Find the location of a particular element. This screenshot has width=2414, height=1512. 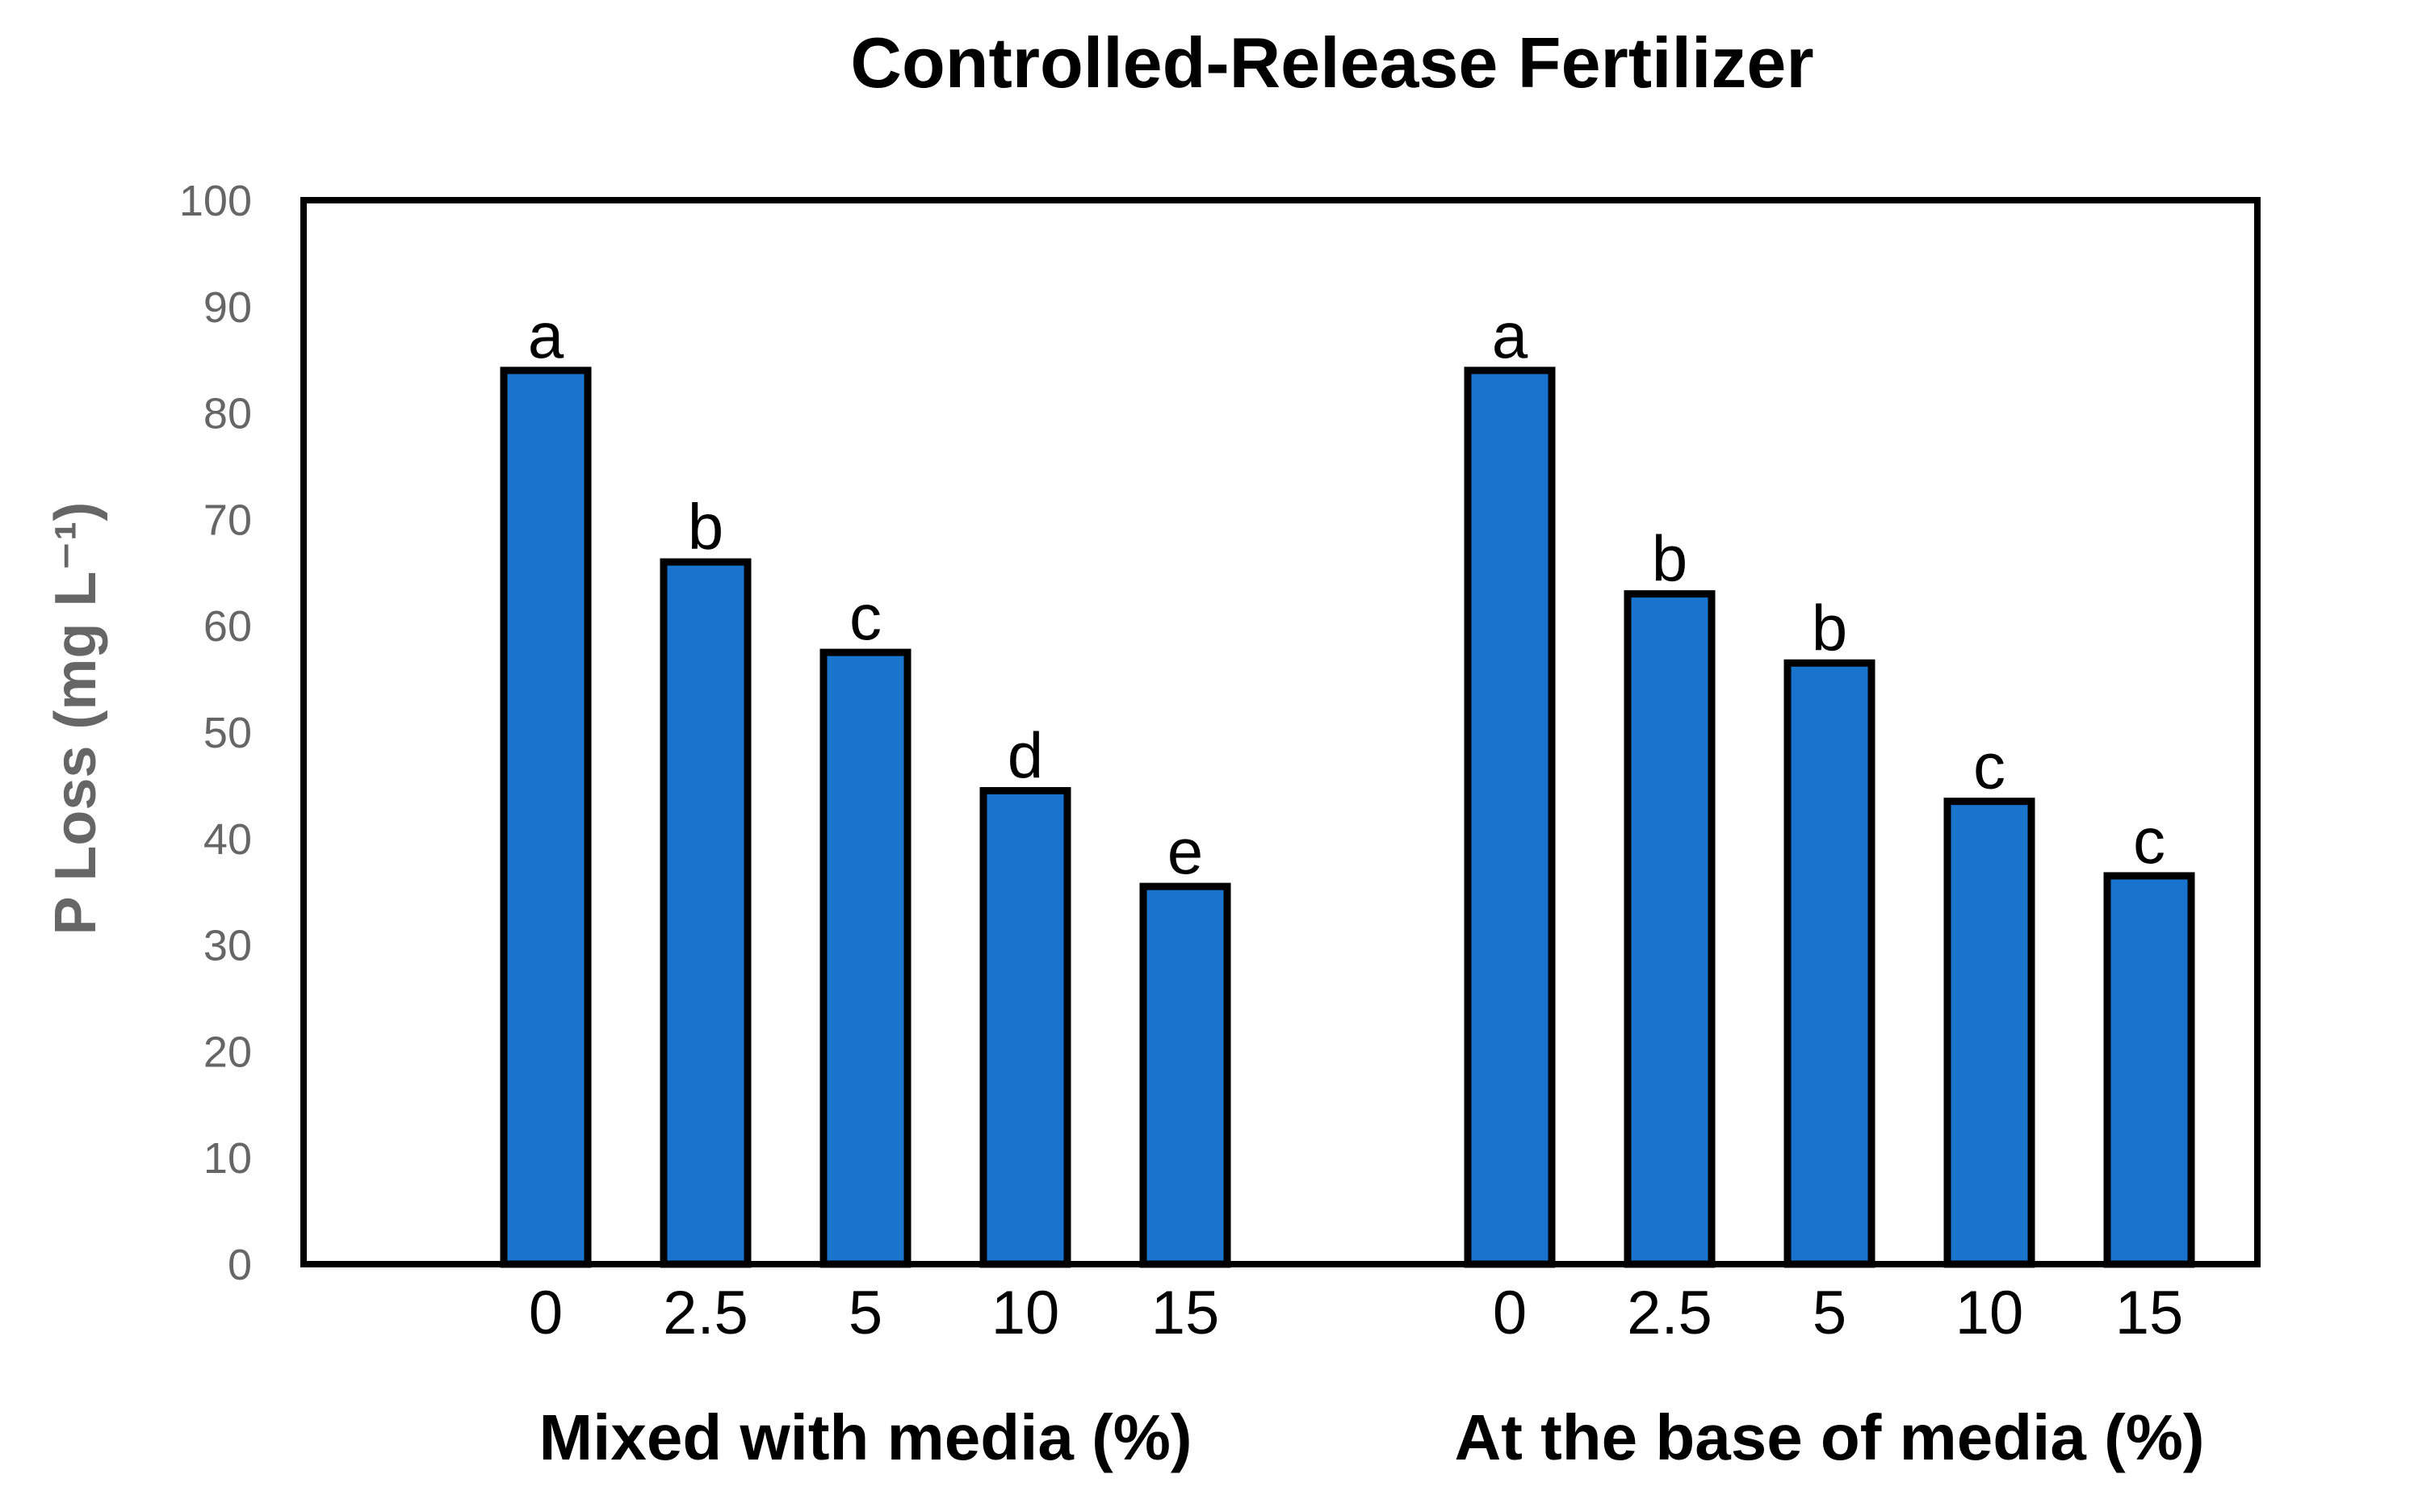

x-tick-label-group2-5: 5 is located at coordinates (1829, 1313).